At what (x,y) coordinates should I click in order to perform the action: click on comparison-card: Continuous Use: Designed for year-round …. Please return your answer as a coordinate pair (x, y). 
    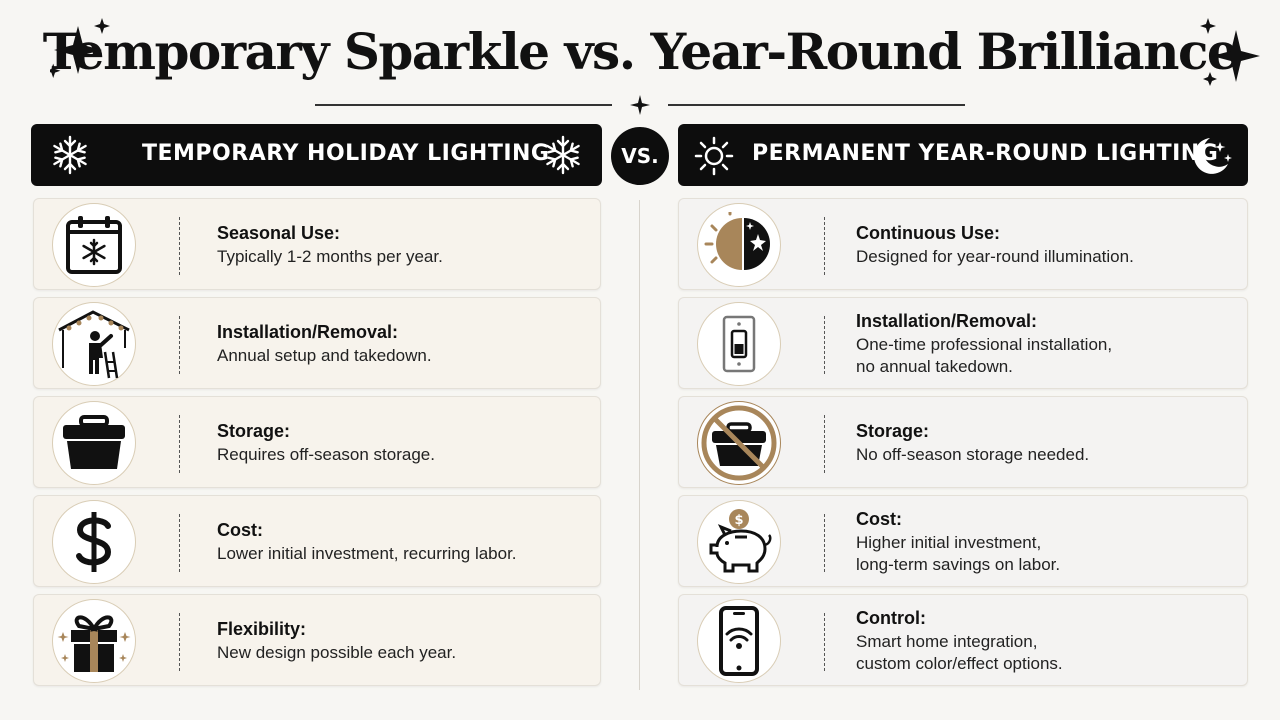
    Looking at the image, I should click on (963, 244).